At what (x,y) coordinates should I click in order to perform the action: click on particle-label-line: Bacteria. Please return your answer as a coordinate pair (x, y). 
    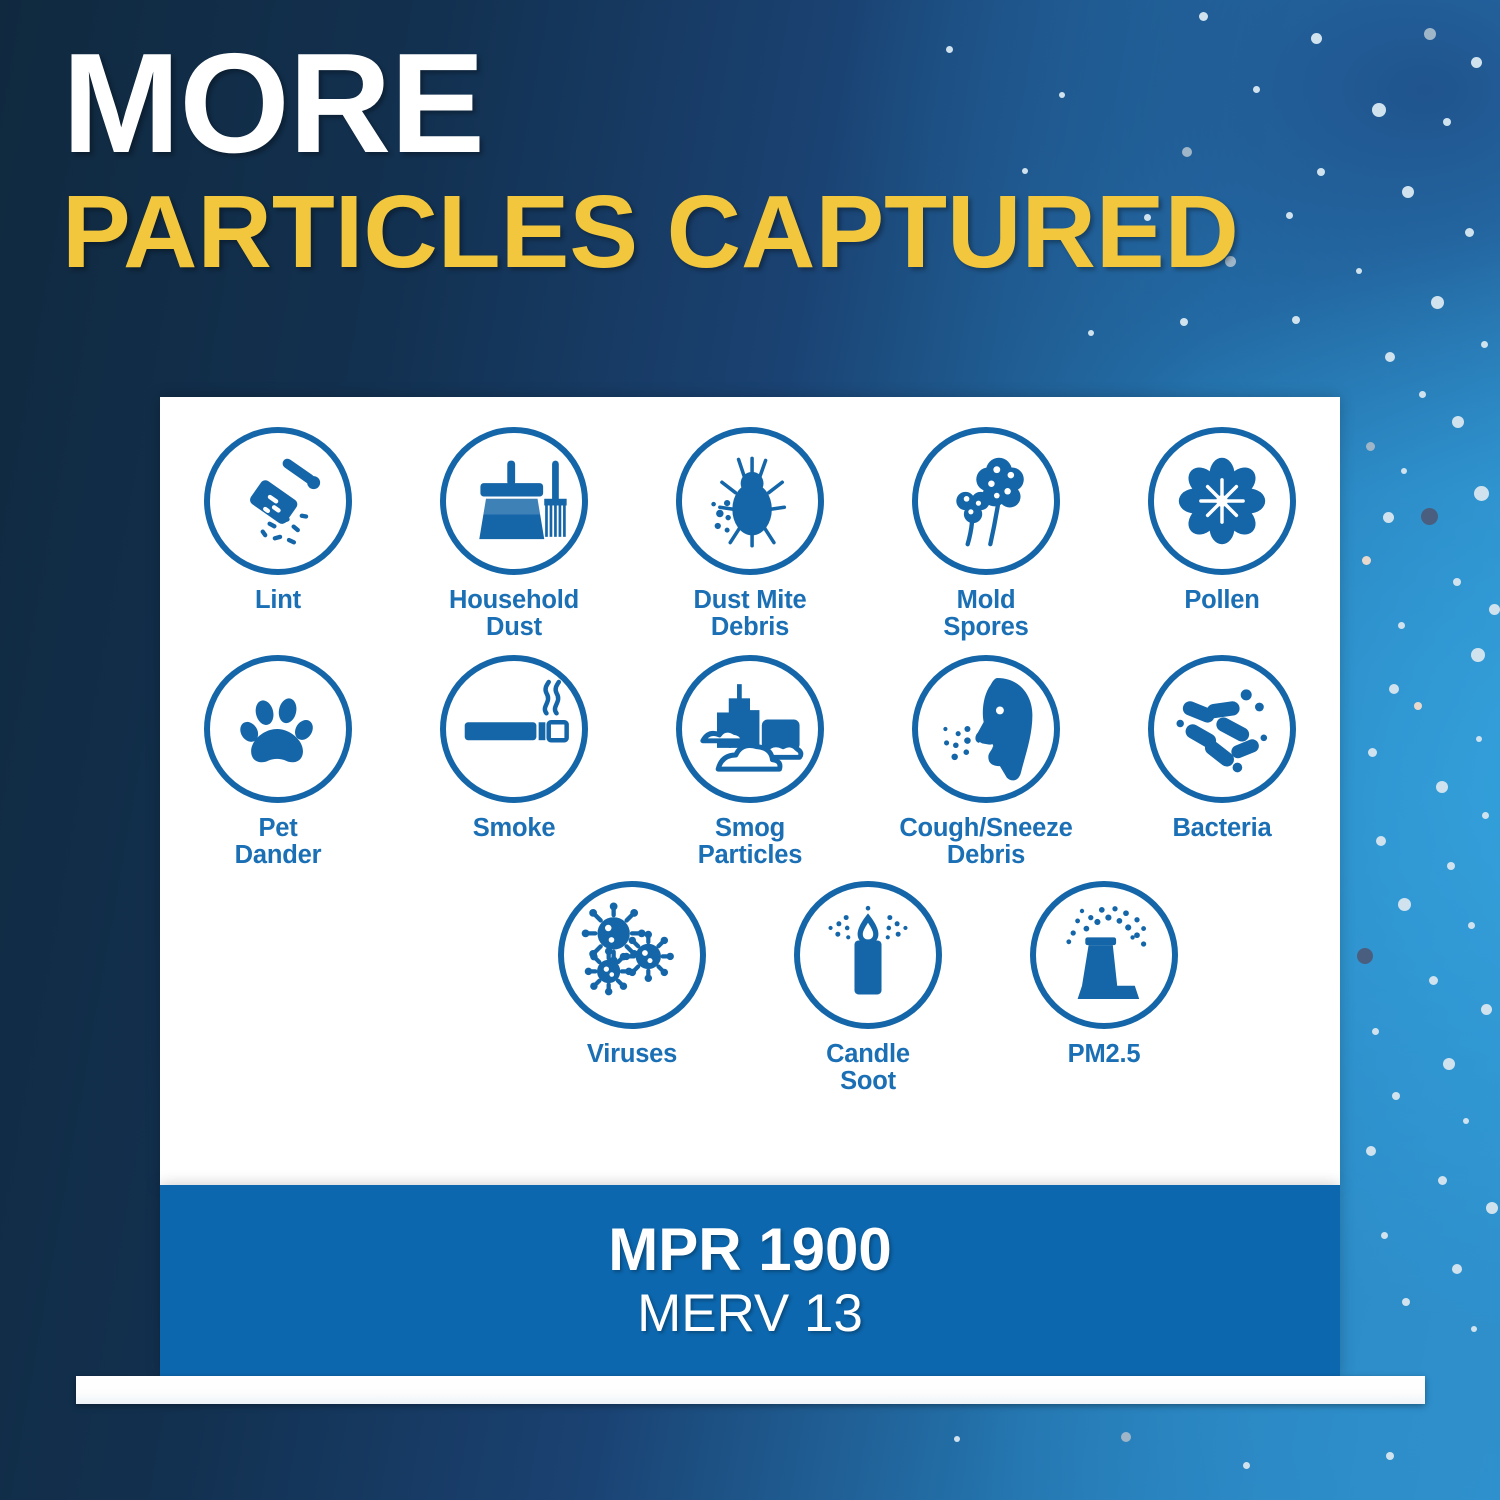
    Looking at the image, I should click on (1222, 828).